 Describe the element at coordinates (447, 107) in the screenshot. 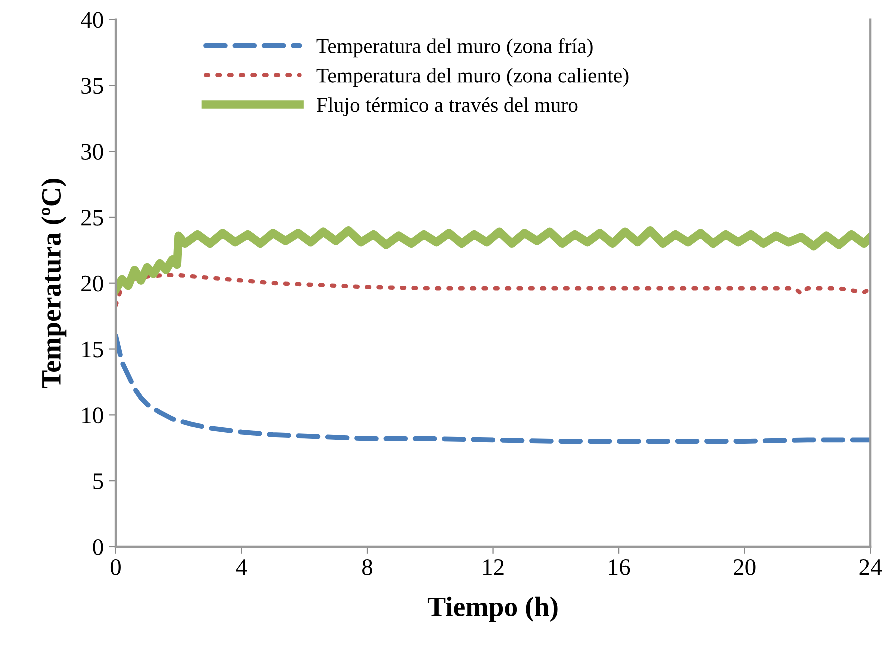

I see `legend-label: Flujo térmico a través del muro` at that location.